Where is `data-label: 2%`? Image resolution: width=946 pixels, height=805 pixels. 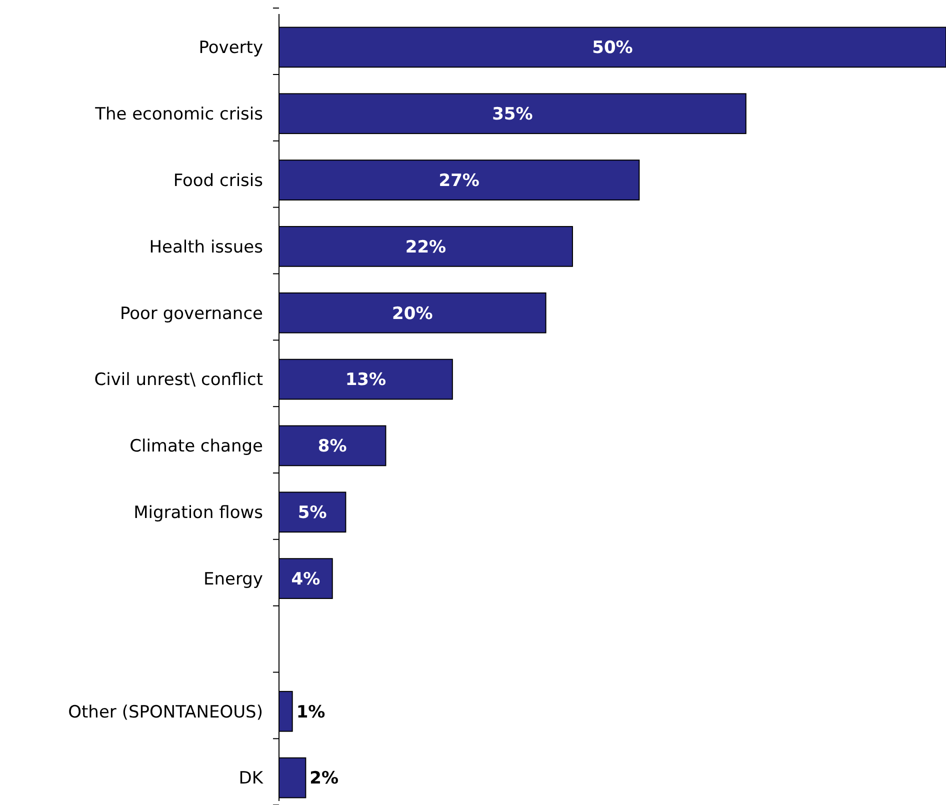
data-label: 2% is located at coordinates (324, 778).